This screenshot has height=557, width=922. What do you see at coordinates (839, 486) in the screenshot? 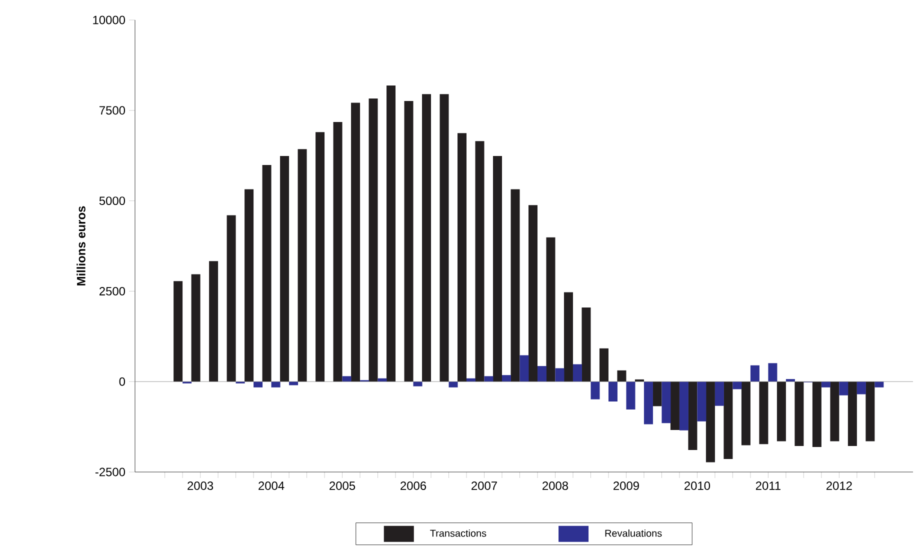
I see `x-tick-label: 2012` at bounding box center [839, 486].